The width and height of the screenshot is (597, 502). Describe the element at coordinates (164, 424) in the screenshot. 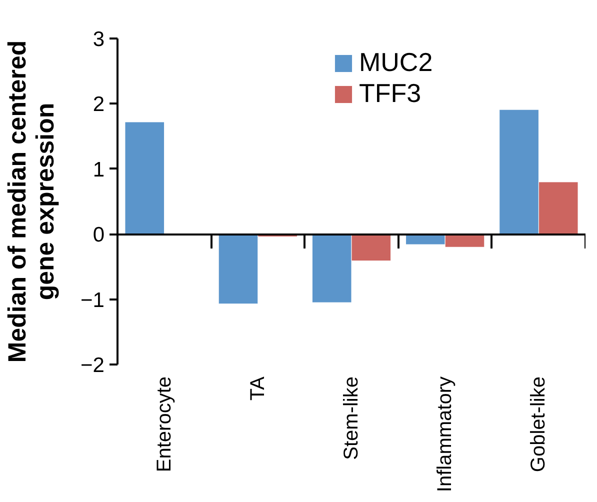

I see `x-tick-label: Enterocyte` at that location.